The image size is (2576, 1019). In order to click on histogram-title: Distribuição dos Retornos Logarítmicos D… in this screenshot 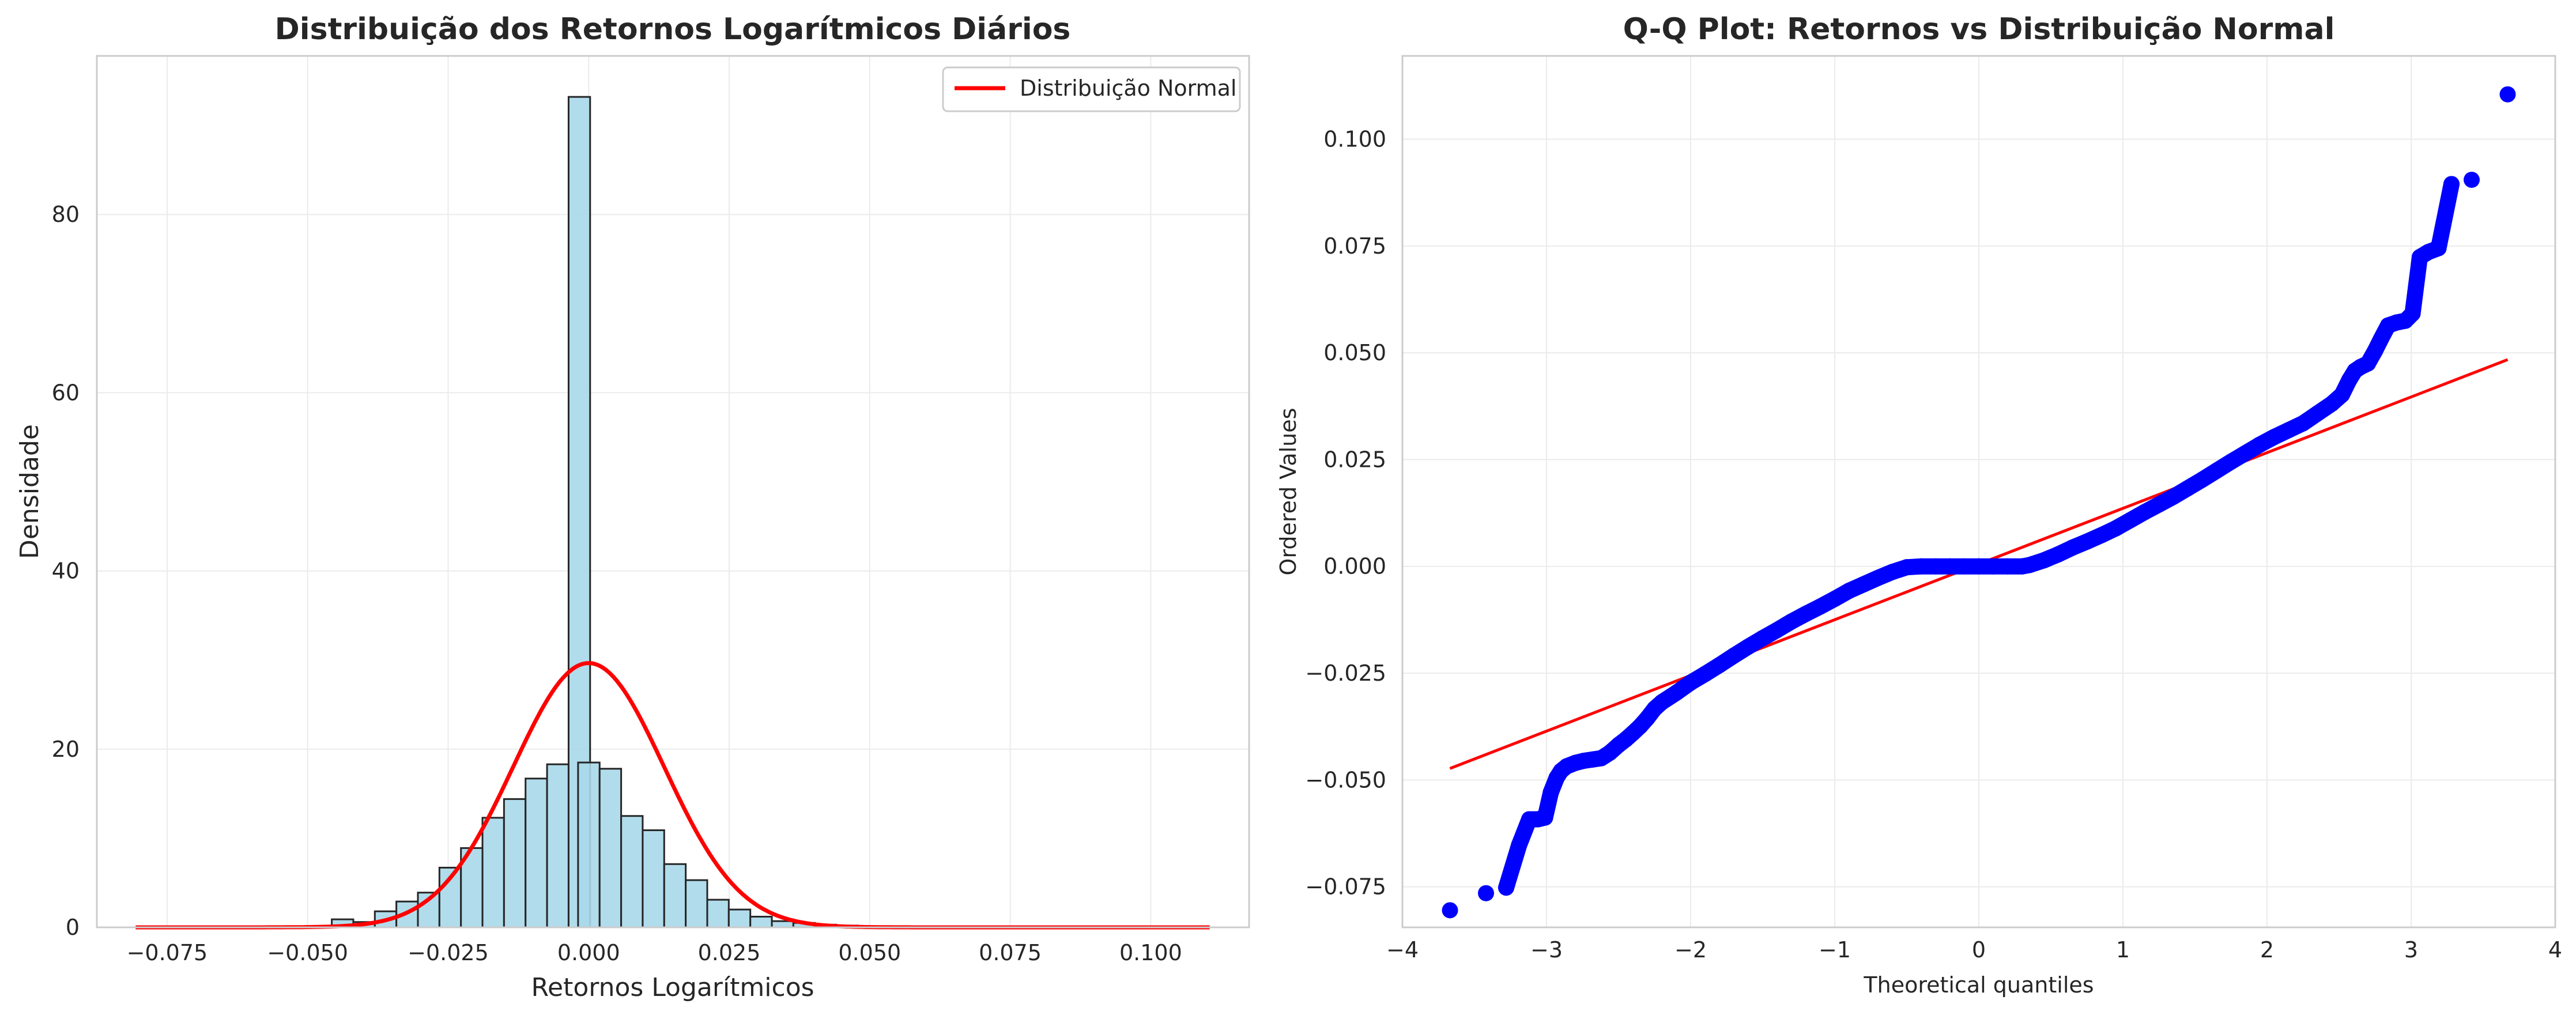, I will do `click(673, 29)`.